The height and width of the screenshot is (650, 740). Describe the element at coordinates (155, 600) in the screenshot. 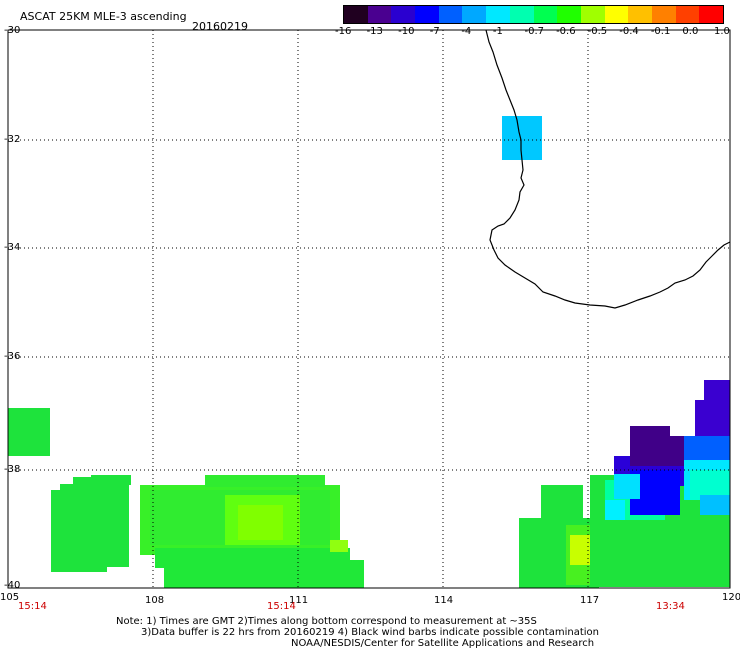

I see `lon-label: 108` at that location.